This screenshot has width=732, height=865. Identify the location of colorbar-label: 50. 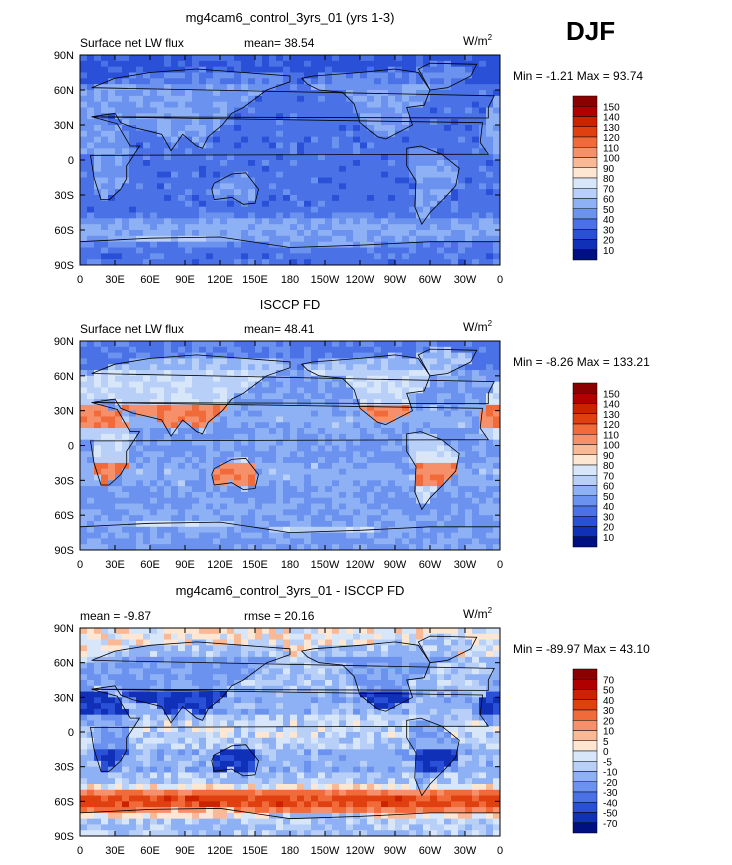
(609, 210).